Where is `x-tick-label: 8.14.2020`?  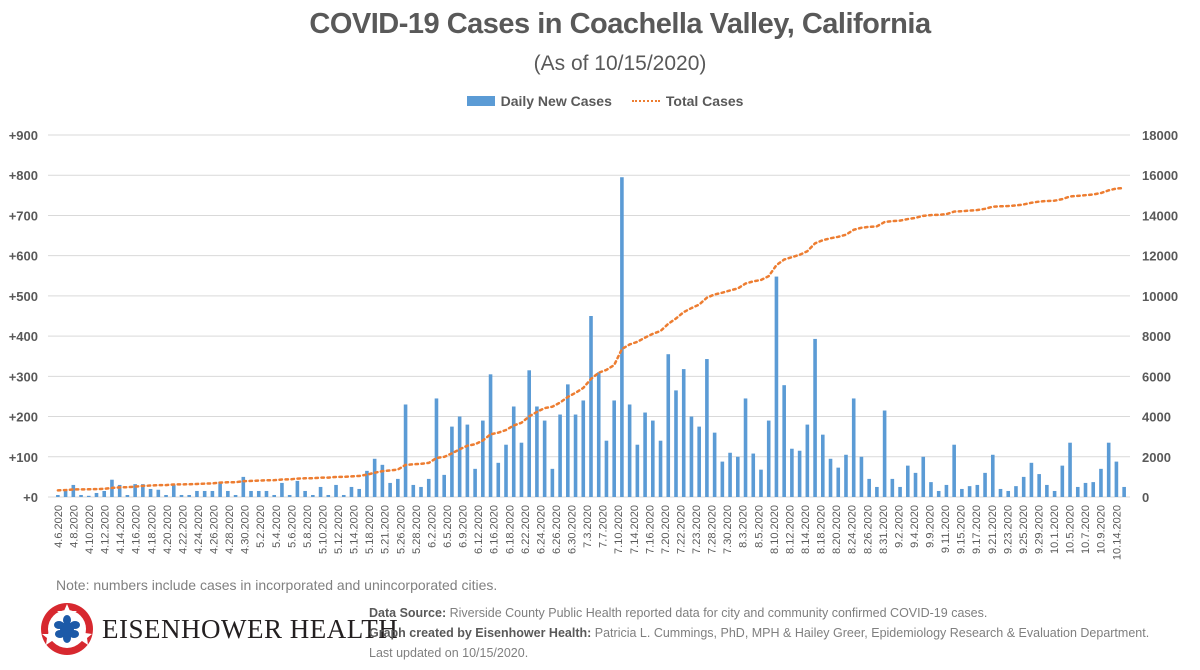
x-tick-label: 8.14.2020 is located at coordinates (806, 529).